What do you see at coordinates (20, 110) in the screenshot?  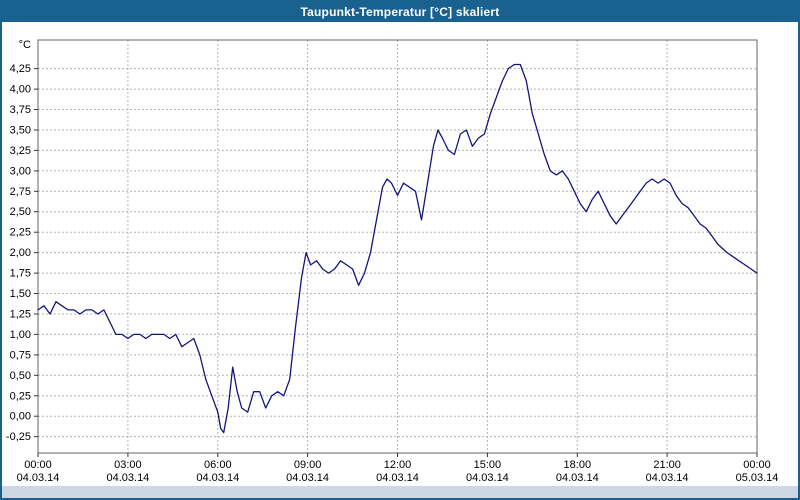 I see `svg-text: 3,75` at bounding box center [20, 110].